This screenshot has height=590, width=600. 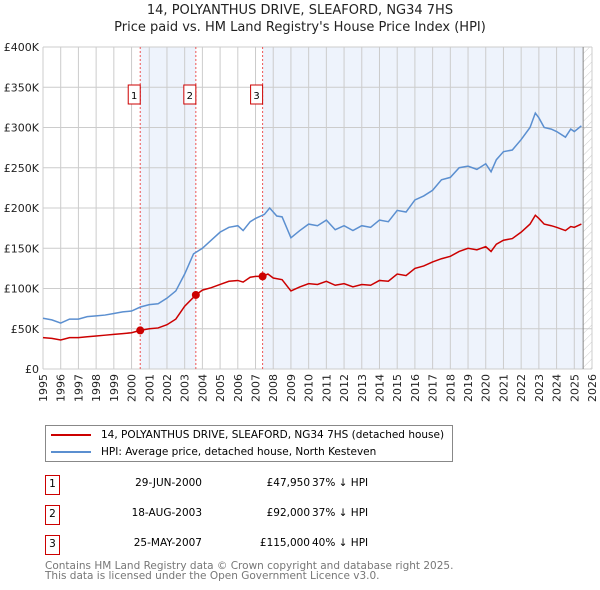 I want to click on x-tick-label: 2023, so click(x=539, y=388).